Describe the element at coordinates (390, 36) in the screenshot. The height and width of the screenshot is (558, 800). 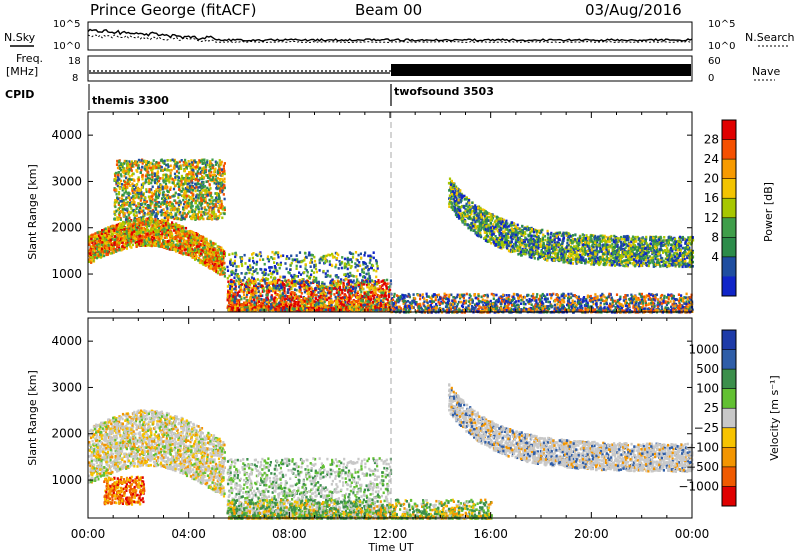
I see `nsky-panel` at that location.